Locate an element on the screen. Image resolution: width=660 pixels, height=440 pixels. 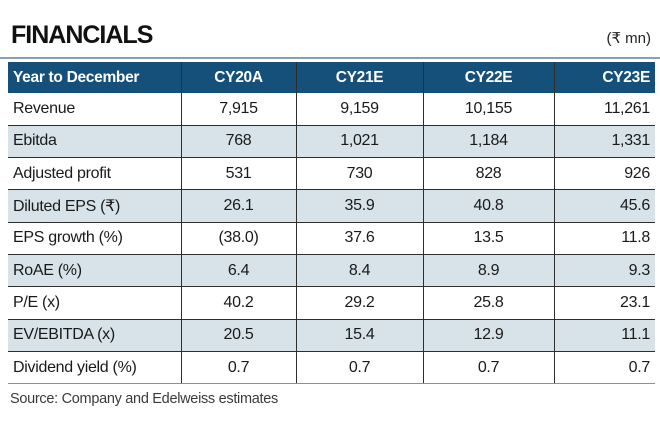
cell-value: 730 is located at coordinates (359, 173).